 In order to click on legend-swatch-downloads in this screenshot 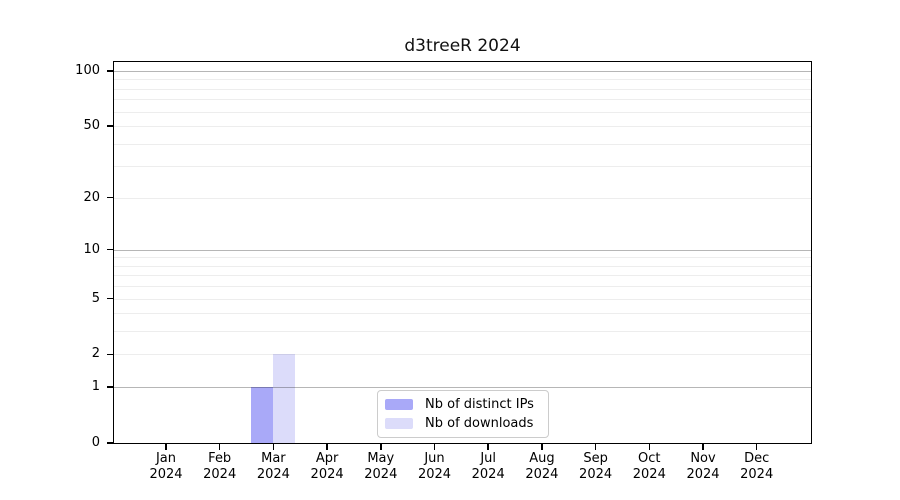, I will do `click(399, 423)`.